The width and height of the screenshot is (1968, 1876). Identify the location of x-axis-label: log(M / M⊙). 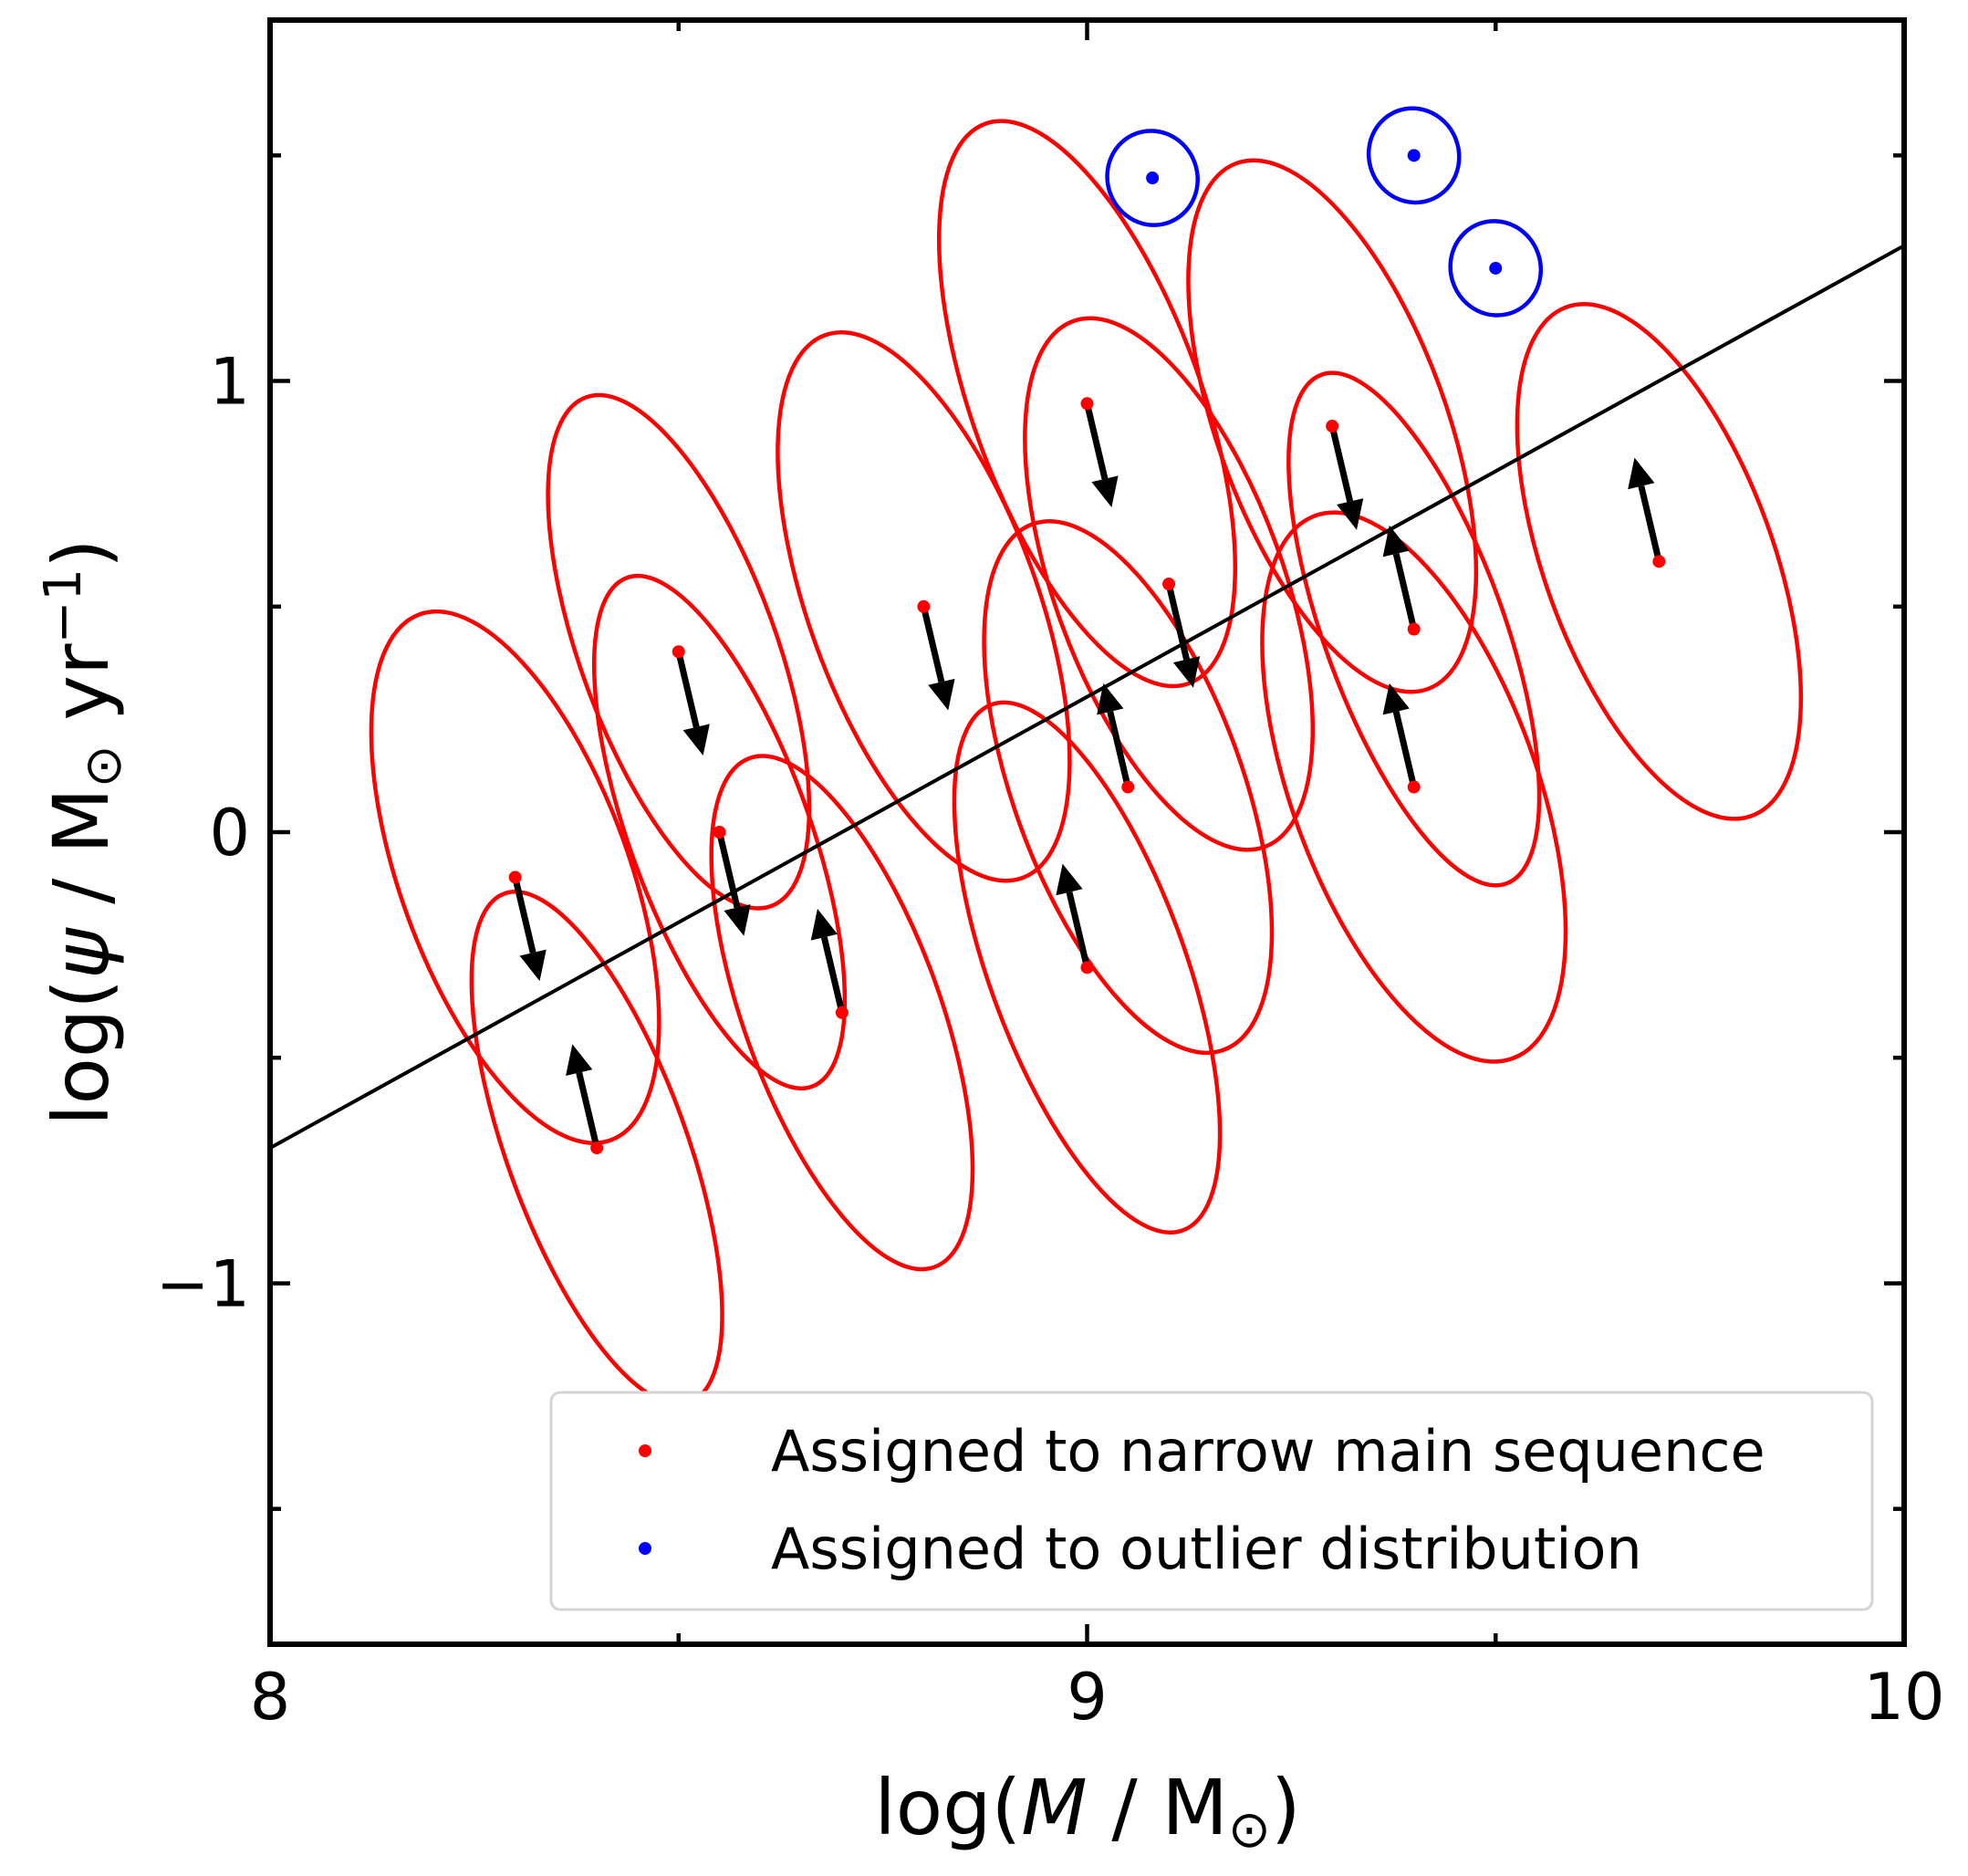
(1087, 1812).